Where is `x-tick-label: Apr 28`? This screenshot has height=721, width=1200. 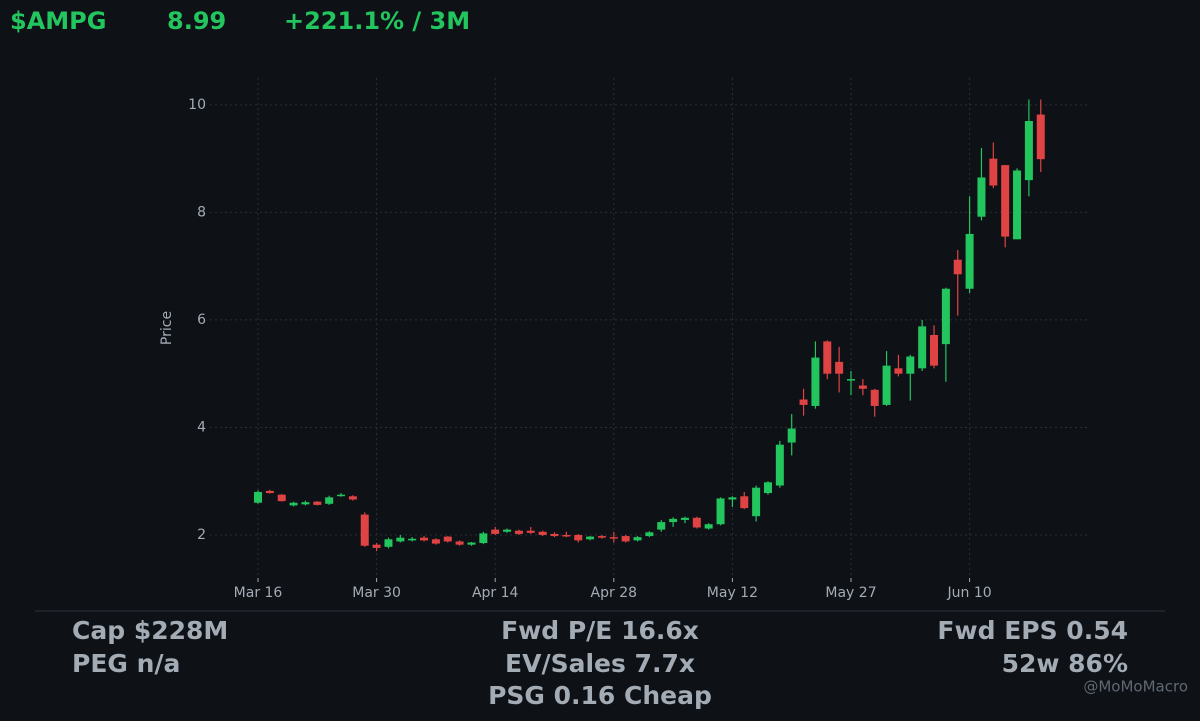 x-tick-label: Apr 28 is located at coordinates (614, 593).